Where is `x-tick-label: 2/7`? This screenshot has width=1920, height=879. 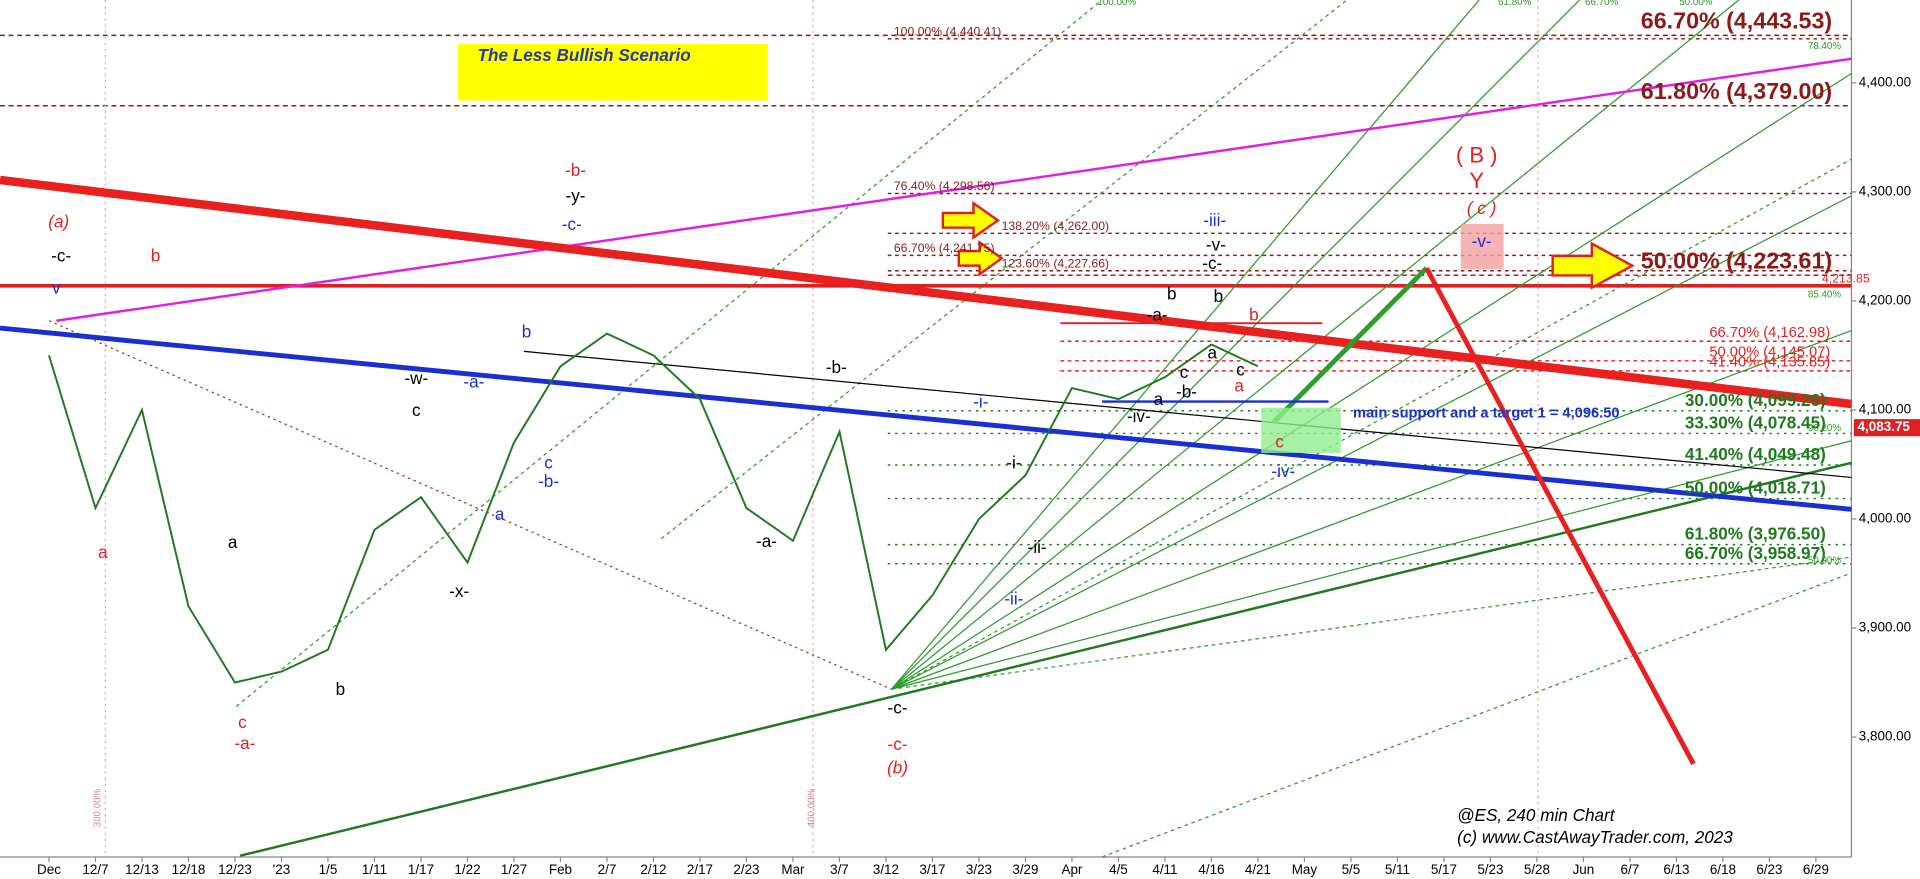 x-tick-label: 2/7 is located at coordinates (607, 869).